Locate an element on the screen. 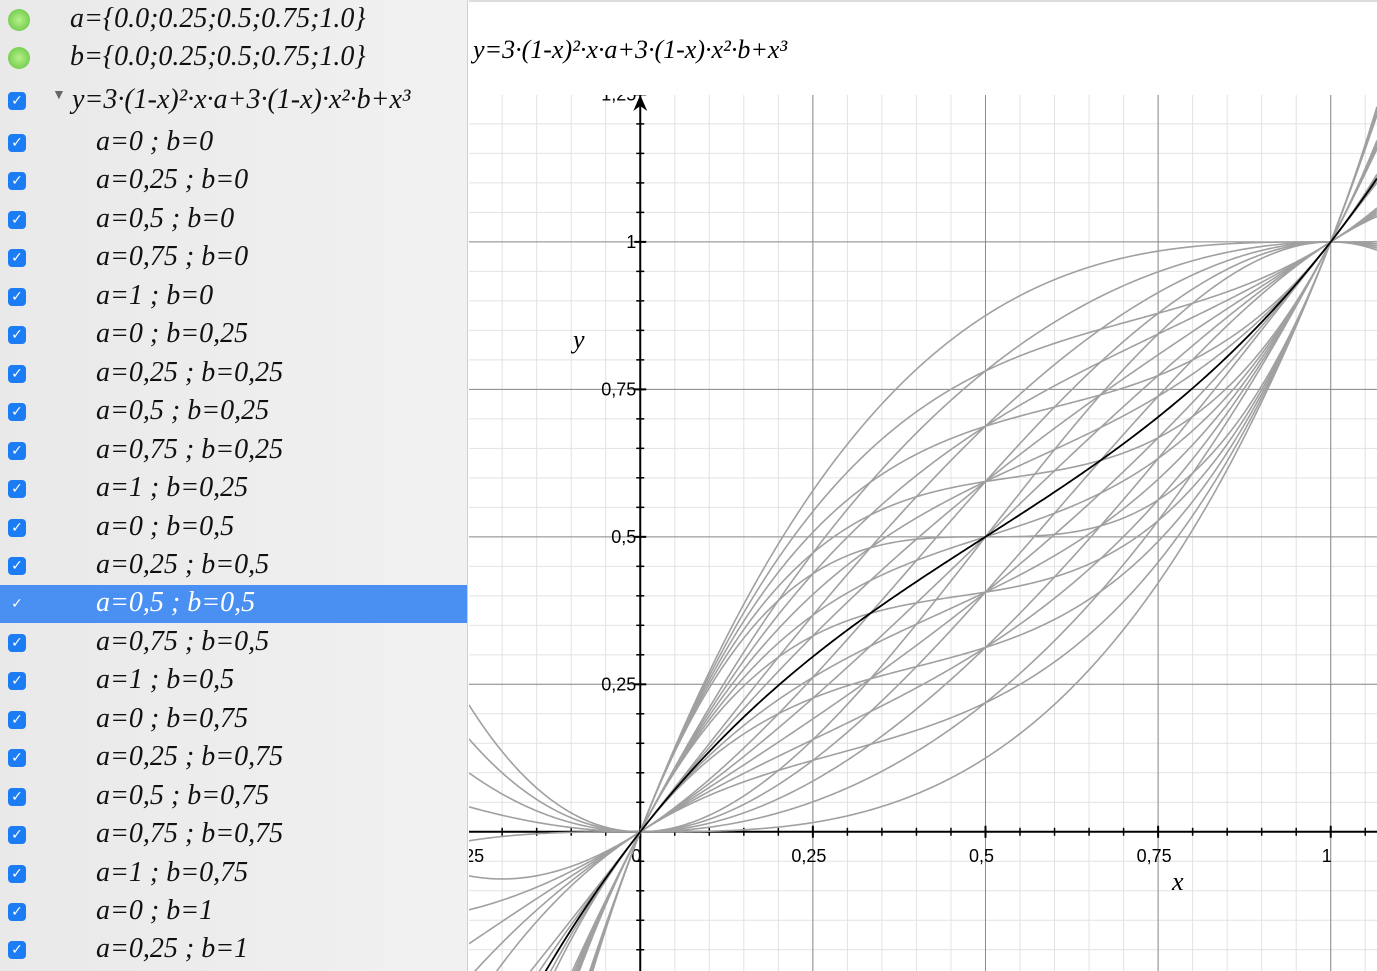 The width and height of the screenshot is (1377, 971). item-text: a=0,25 ; b=0,75 is located at coordinates (190, 757).